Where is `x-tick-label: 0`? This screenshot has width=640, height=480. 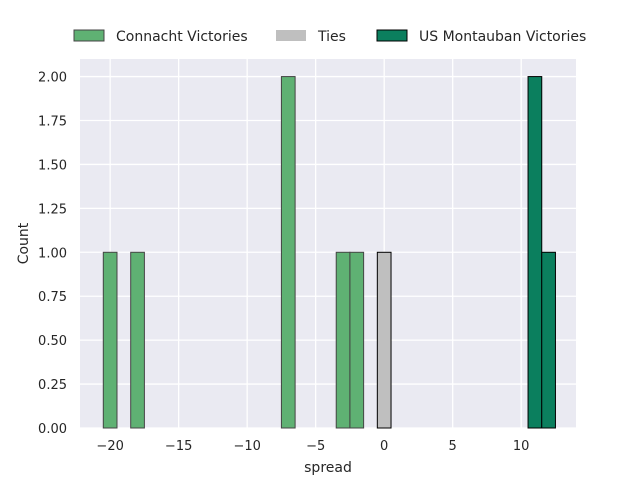 x-tick-label: 0 is located at coordinates (384, 446).